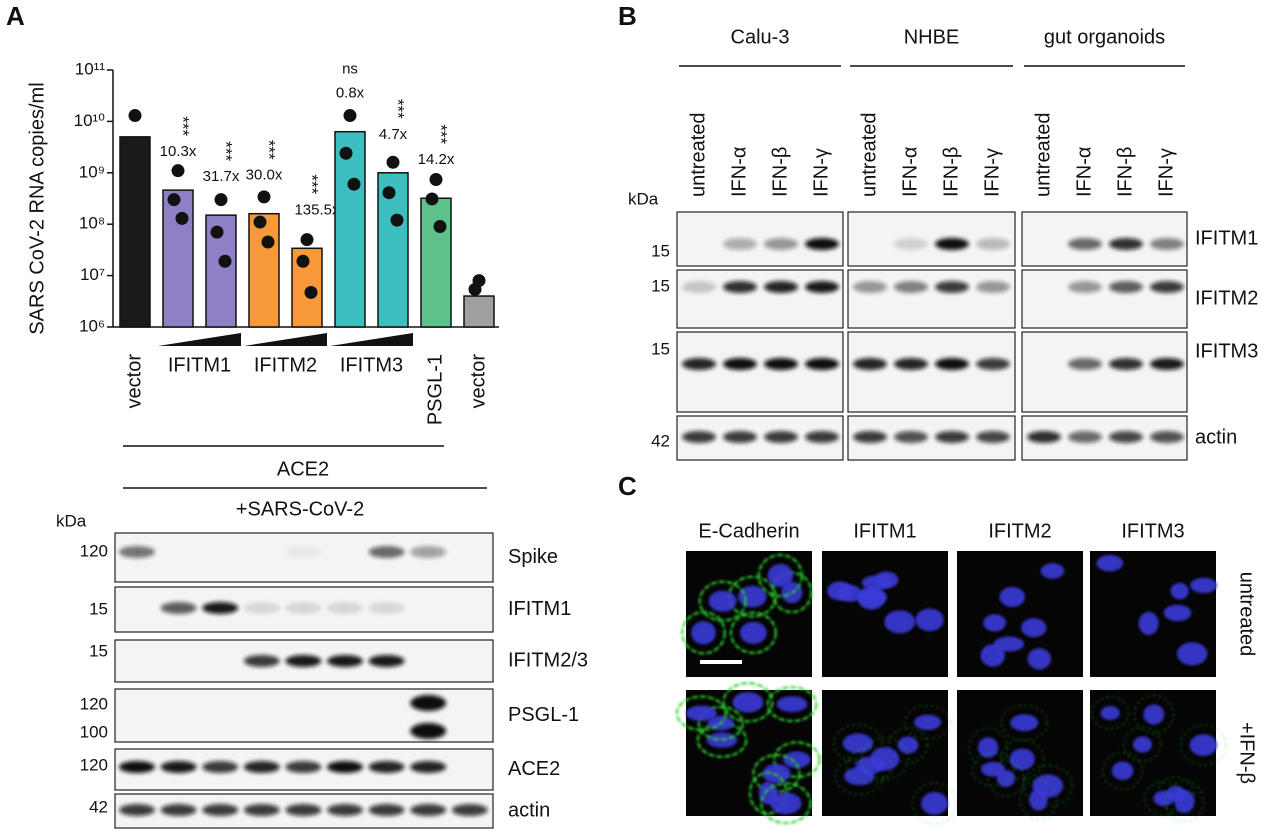 This screenshot has width=1280, height=831. I want to click on y-axis-label: SARS CoV-2 RNA copies/ml, so click(37, 208).